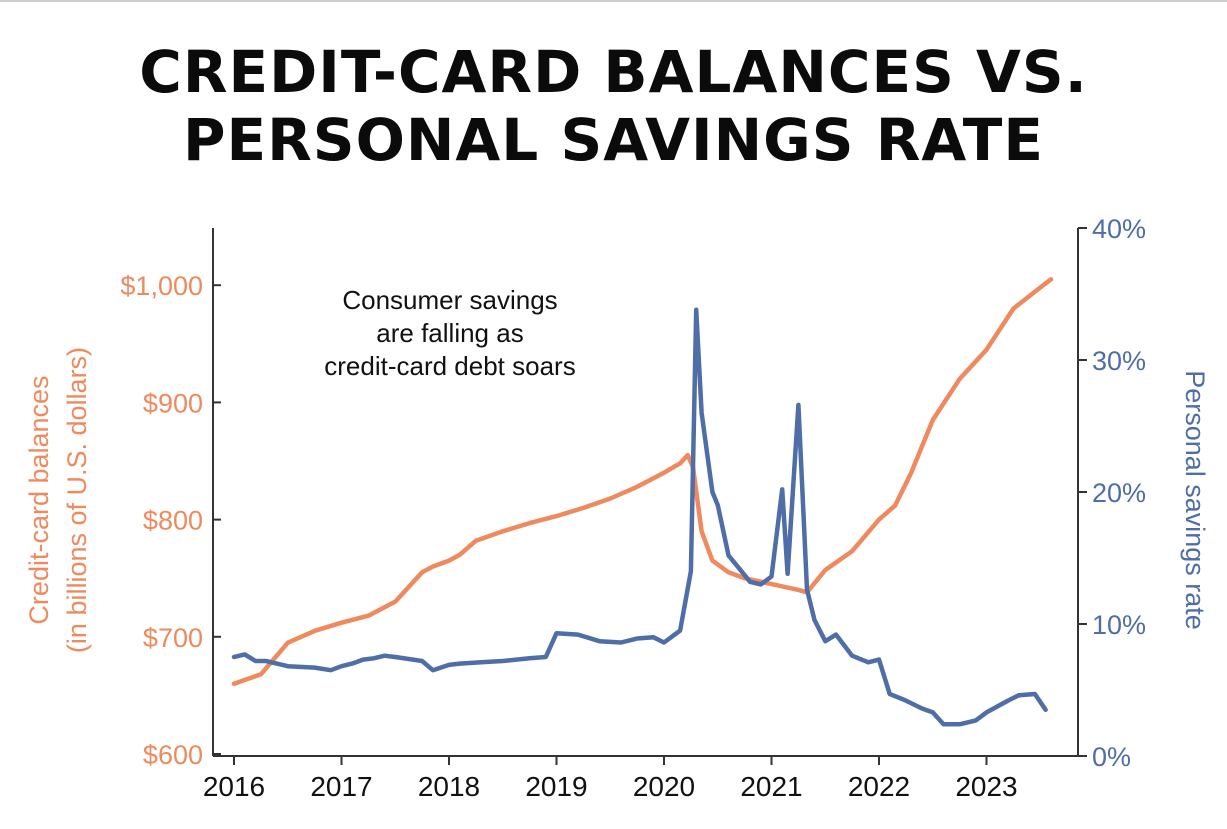 This screenshot has width=1227, height=829. Describe the element at coordinates (173, 638) in the screenshot. I see `left-axis-tick-label: $700` at that location.